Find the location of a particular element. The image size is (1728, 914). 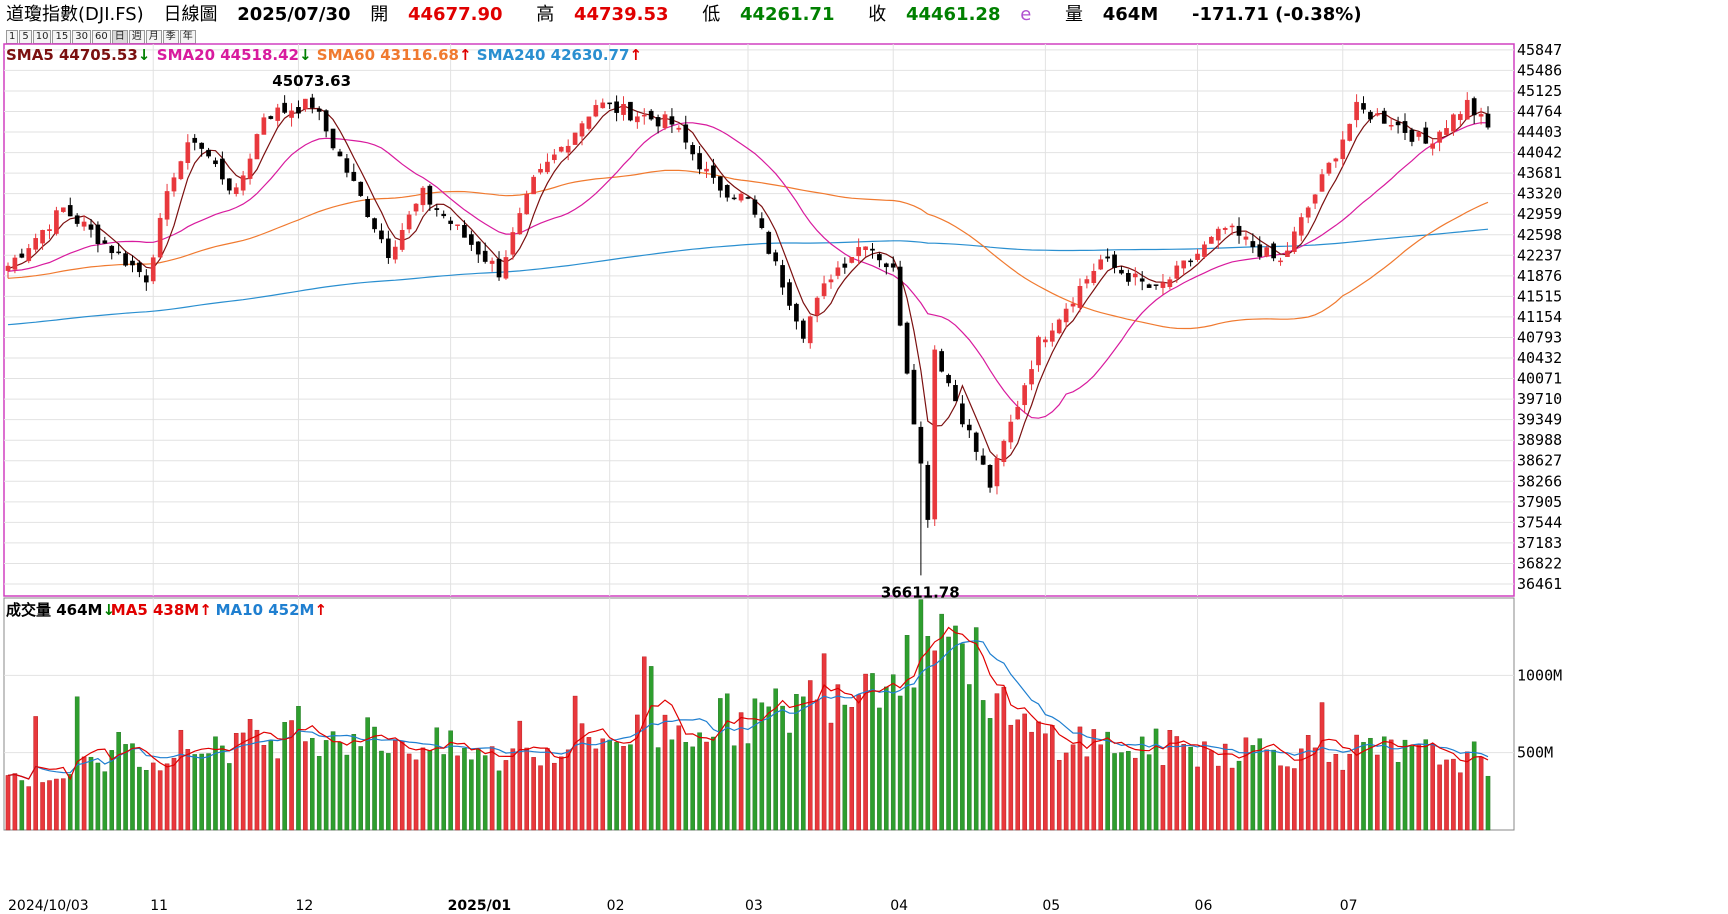

price-tick-label: 42598 is located at coordinates (1539, 235).